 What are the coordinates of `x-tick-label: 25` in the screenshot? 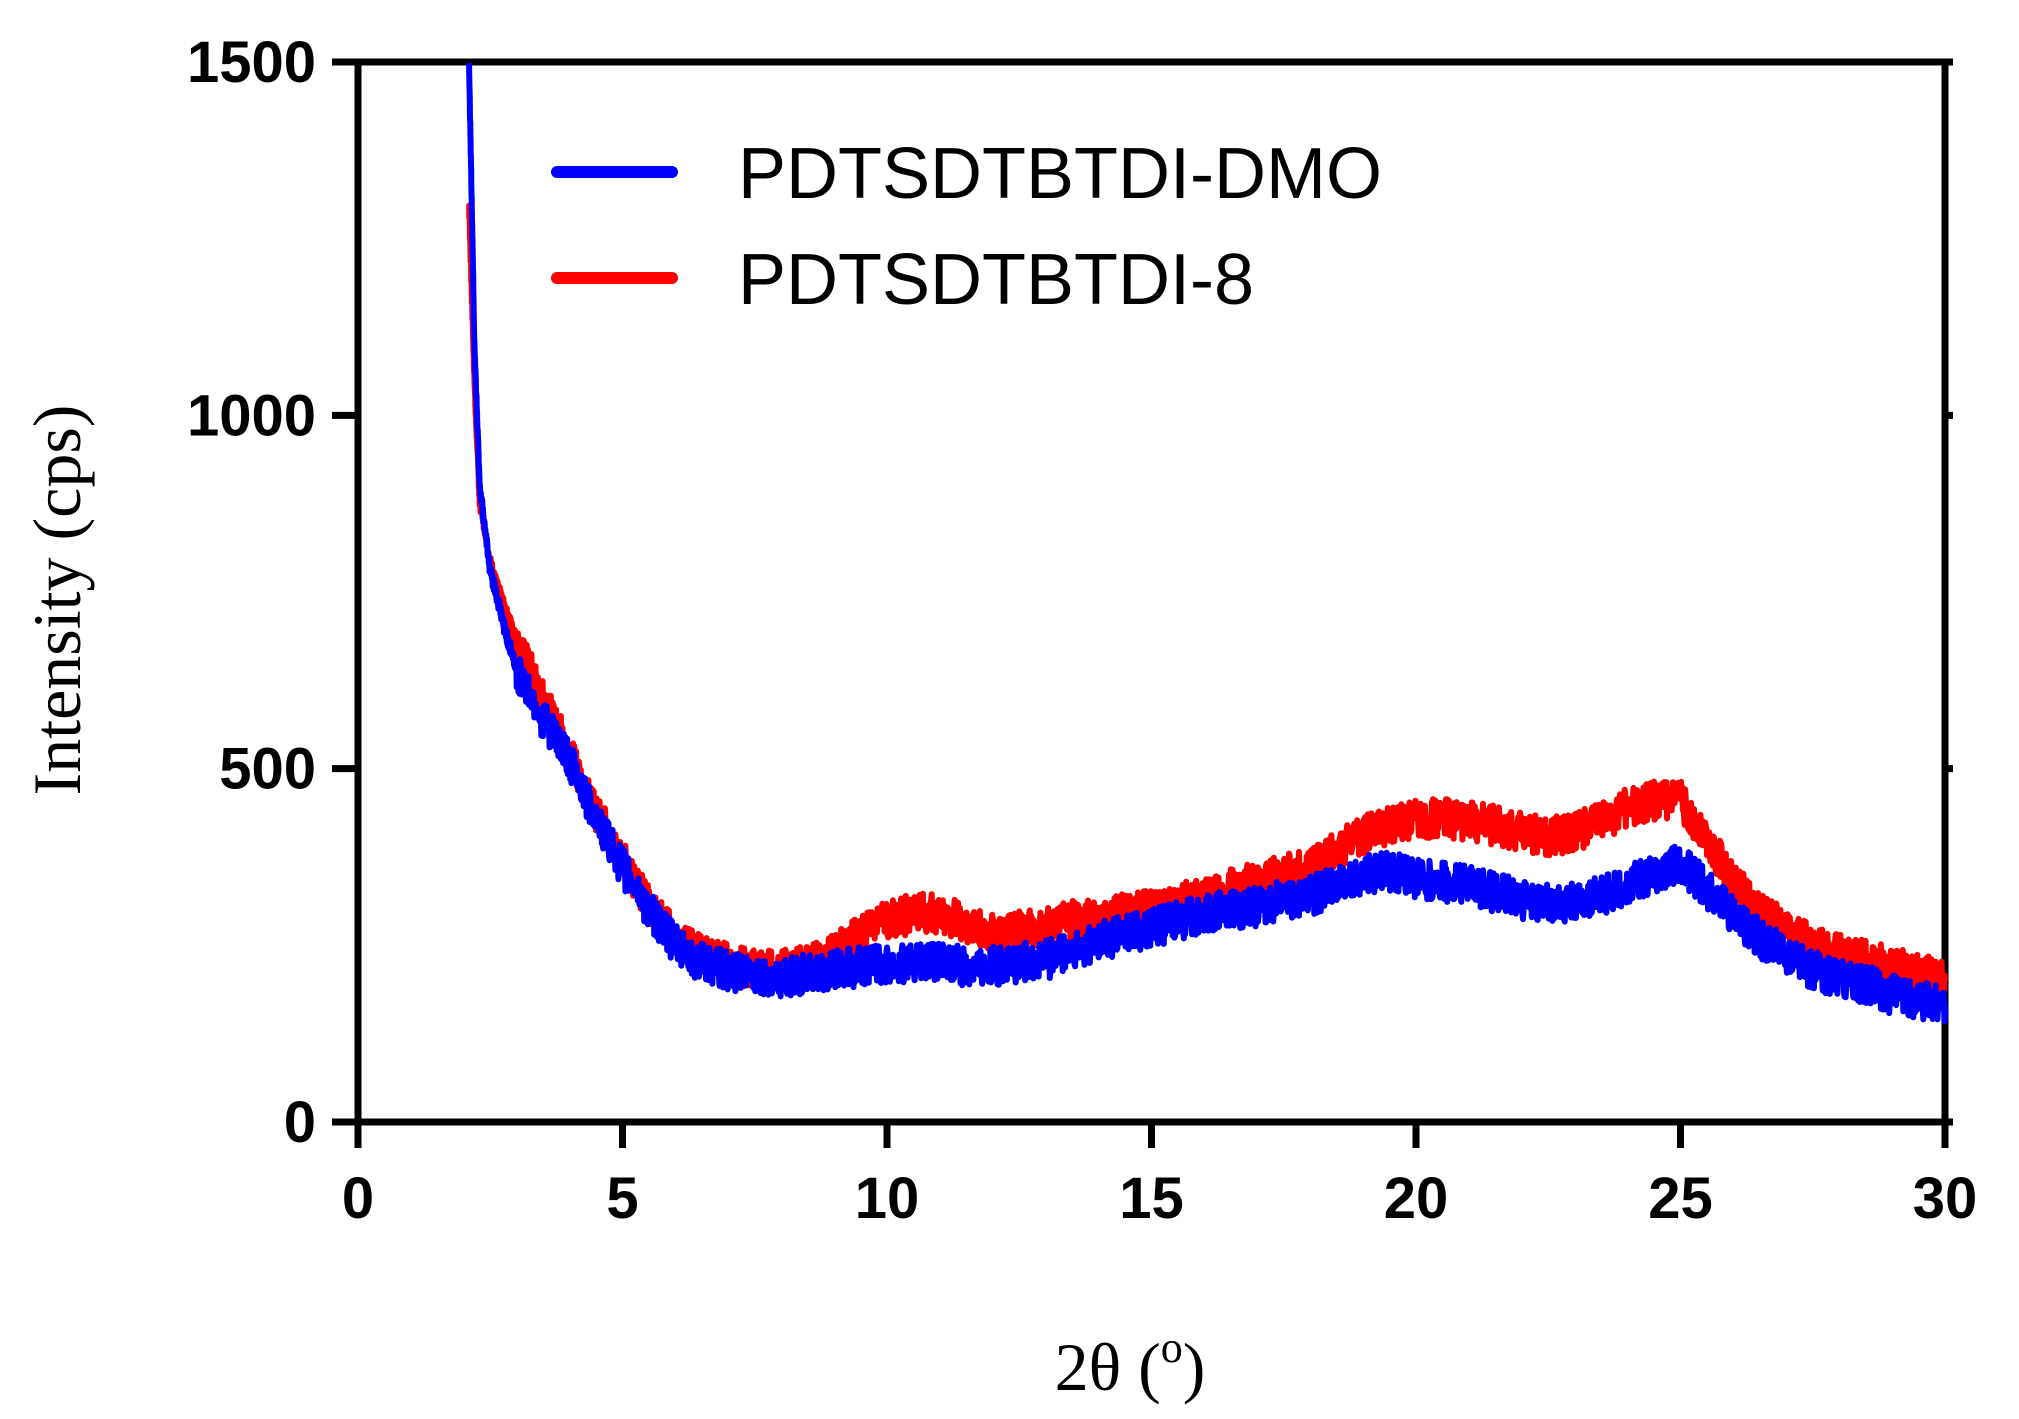 It's located at (1680, 1198).